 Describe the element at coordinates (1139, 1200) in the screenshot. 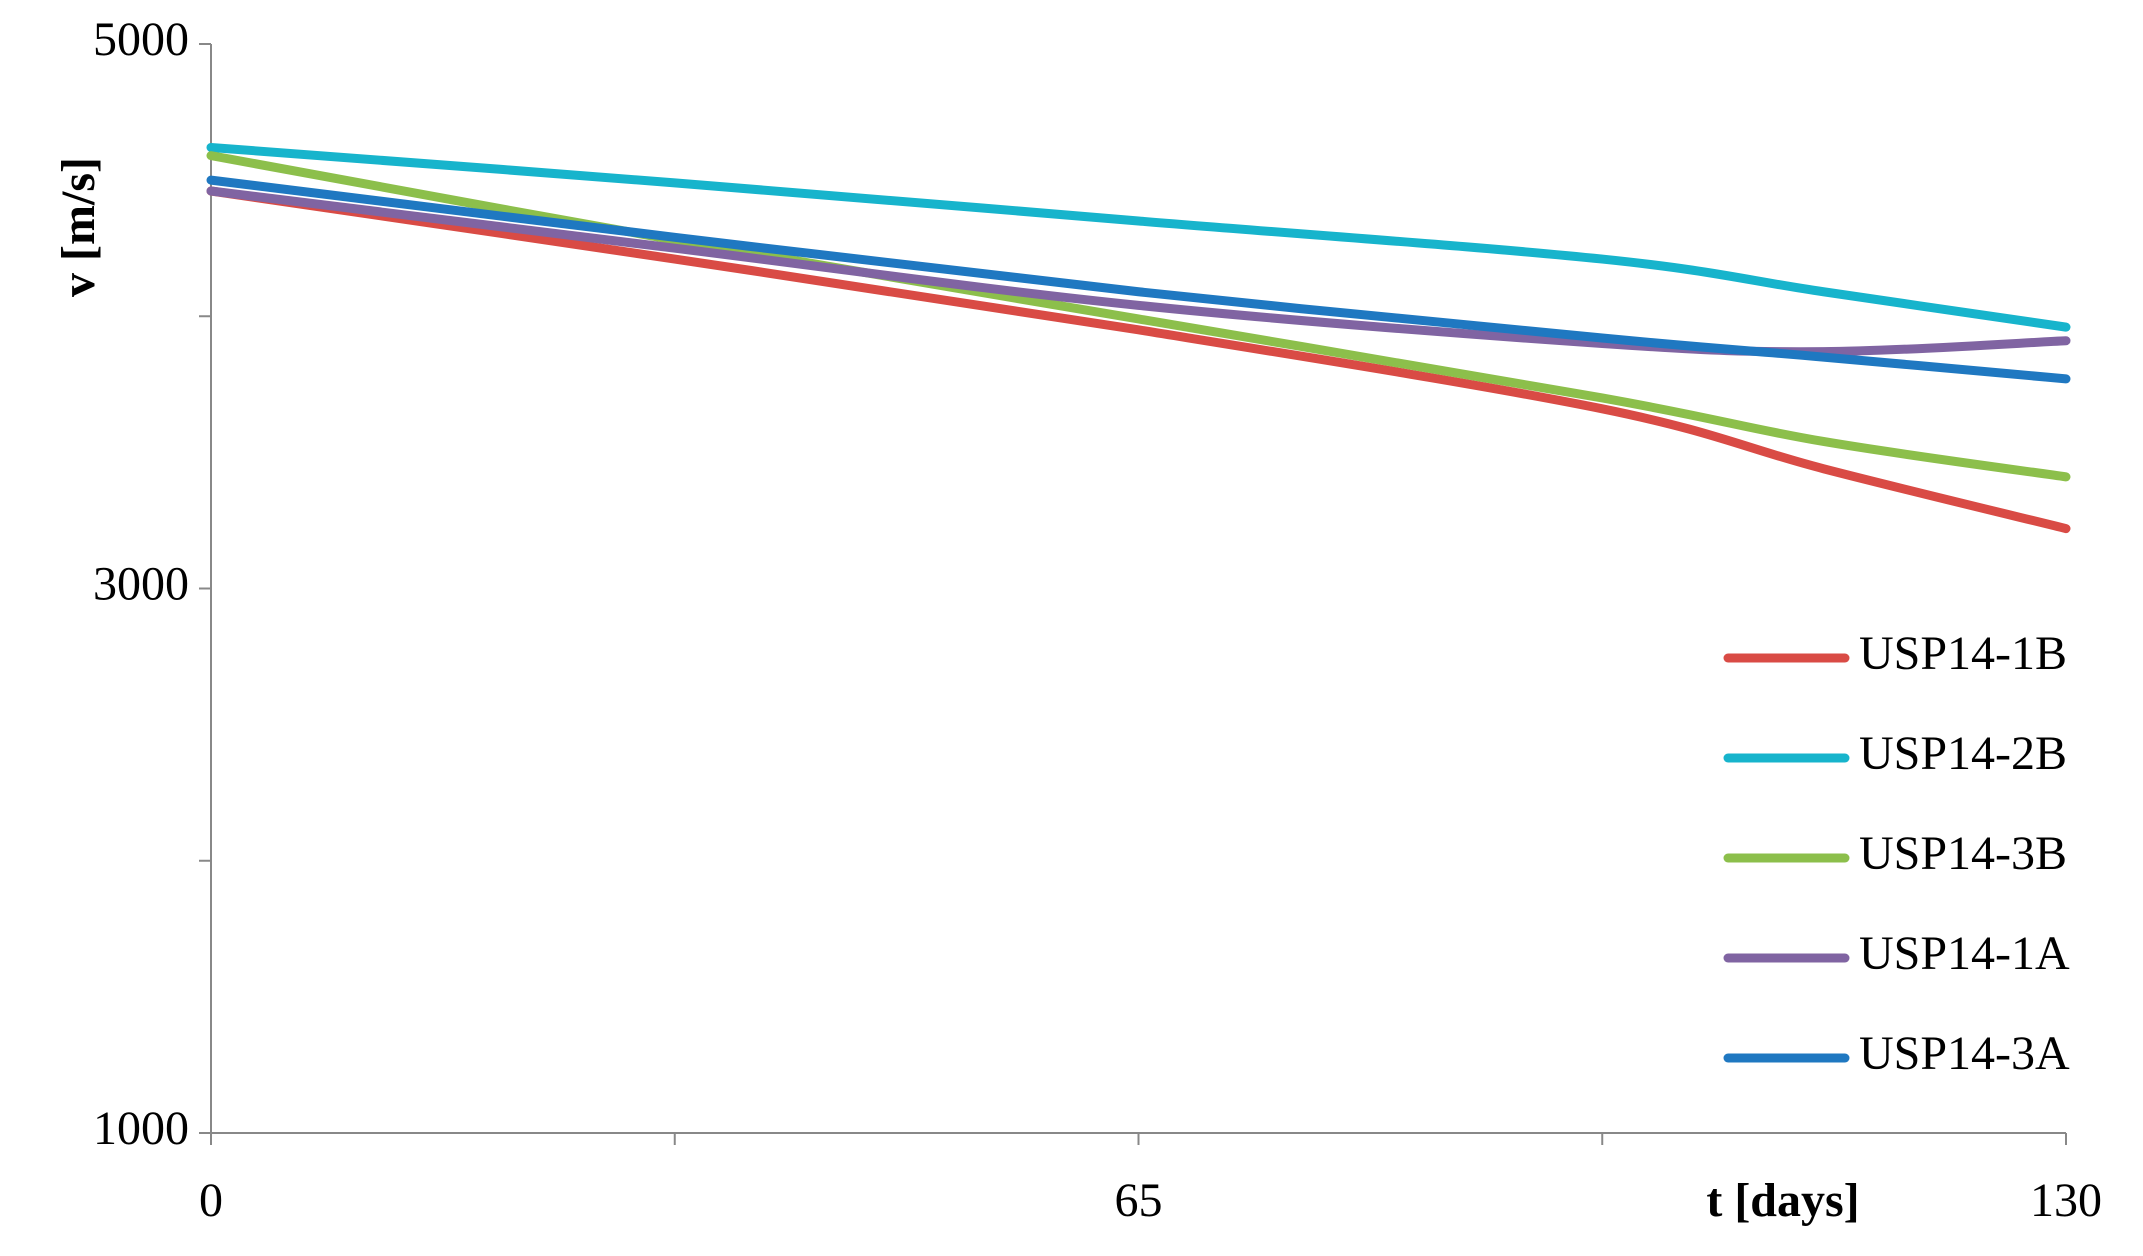

I see `x-tick-label: 65` at that location.